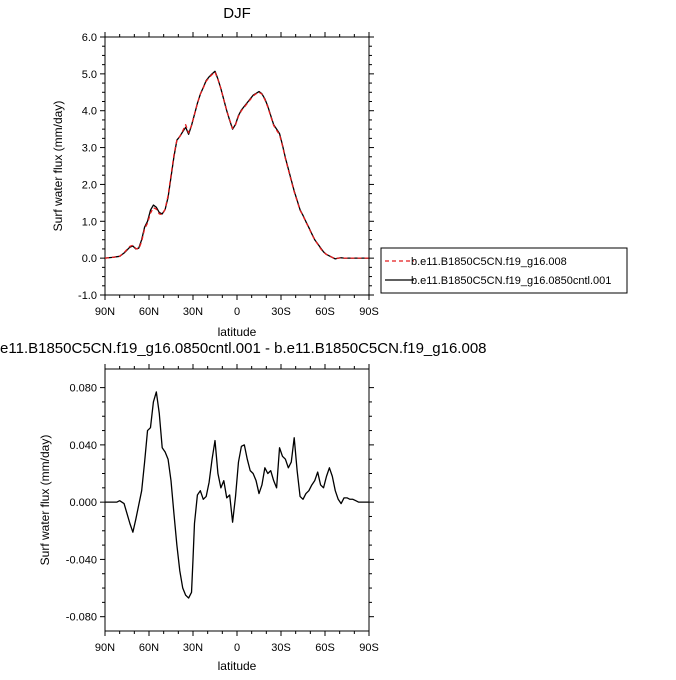  What do you see at coordinates (193, 312) in the screenshot?
I see `top-x-tick-label: 30N` at bounding box center [193, 312].